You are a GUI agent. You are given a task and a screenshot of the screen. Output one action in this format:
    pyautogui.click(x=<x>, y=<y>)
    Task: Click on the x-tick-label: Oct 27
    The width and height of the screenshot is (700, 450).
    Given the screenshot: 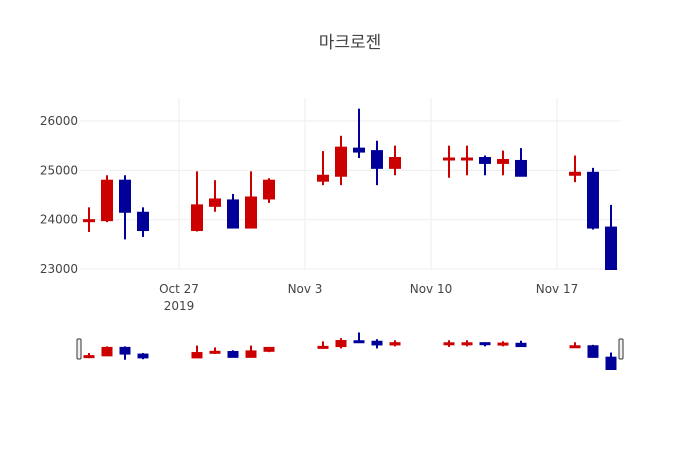 What is the action you would take?
    pyautogui.click(x=179, y=289)
    